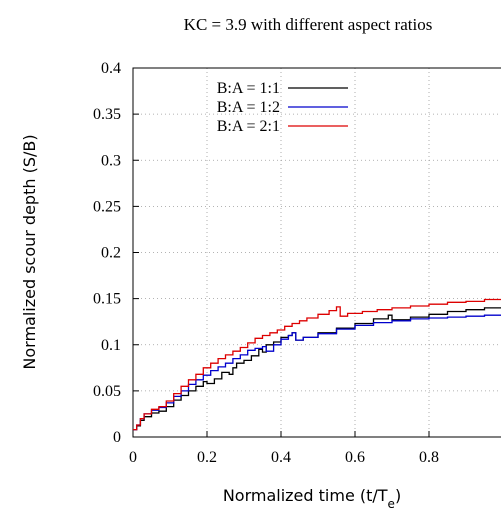 The image size is (501, 511). What do you see at coordinates (429, 457) in the screenshot?
I see `x-tick-label: 0.8` at bounding box center [429, 457].